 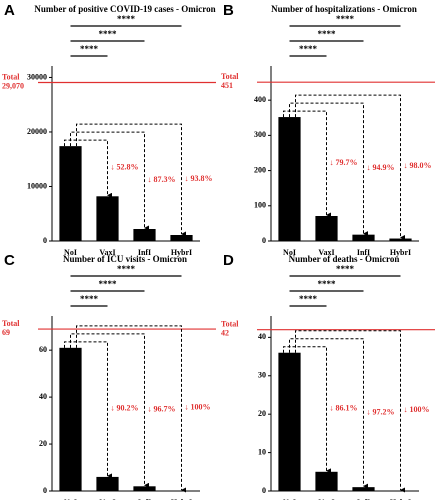 I want to click on y-tick-label: 200, so click(x=260, y=169).